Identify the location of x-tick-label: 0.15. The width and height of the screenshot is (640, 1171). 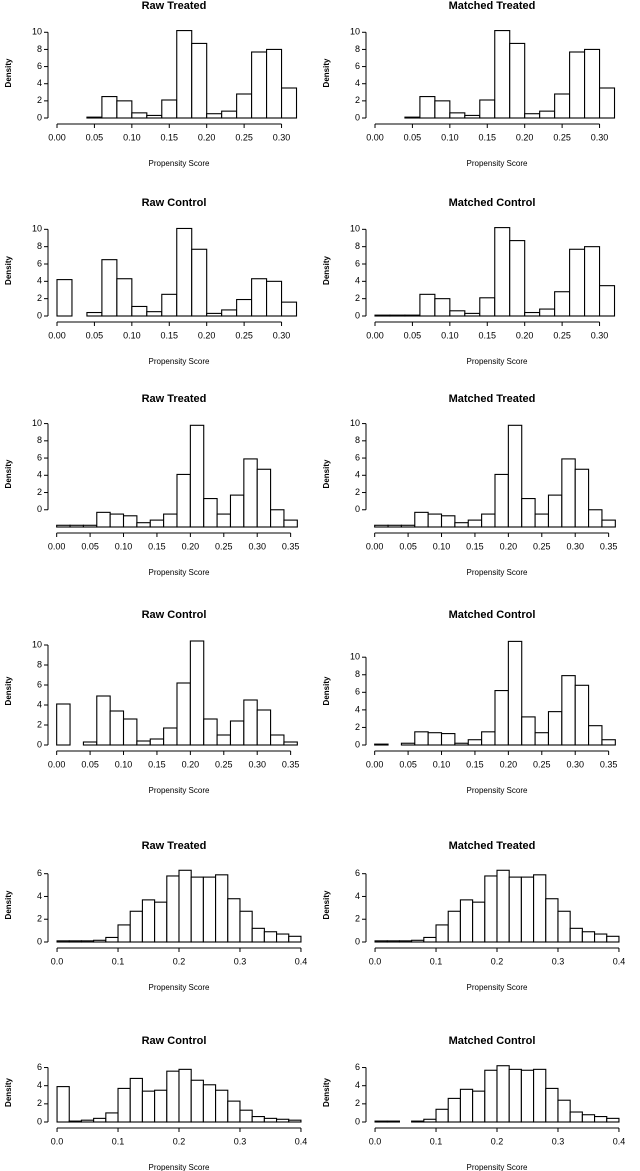
(157, 764).